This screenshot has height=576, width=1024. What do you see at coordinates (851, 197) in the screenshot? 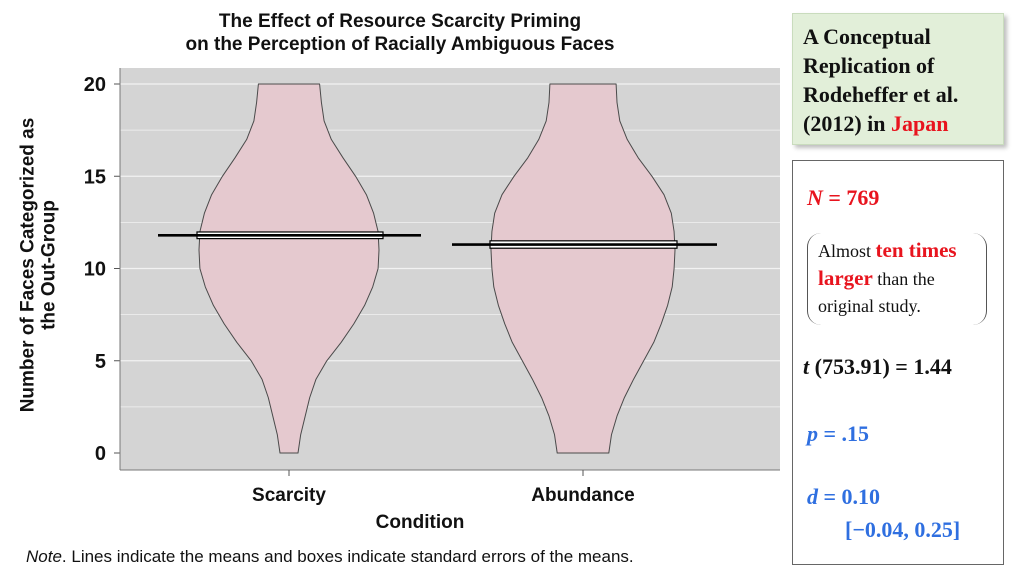
I see `sample-size-value: = 769` at bounding box center [851, 197].